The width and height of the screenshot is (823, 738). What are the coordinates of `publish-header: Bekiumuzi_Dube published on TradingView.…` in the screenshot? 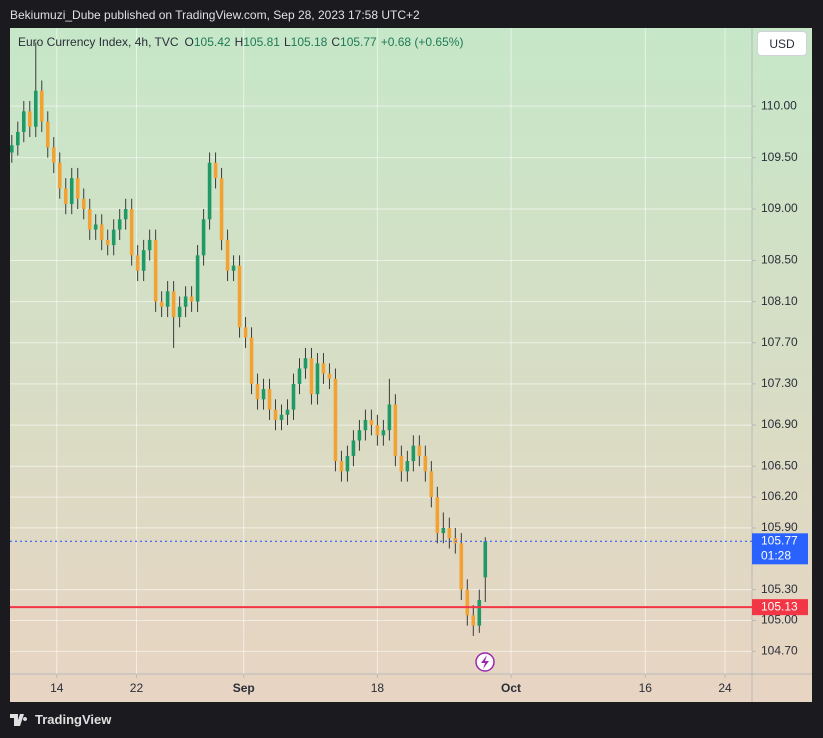 It's located at (215, 15).